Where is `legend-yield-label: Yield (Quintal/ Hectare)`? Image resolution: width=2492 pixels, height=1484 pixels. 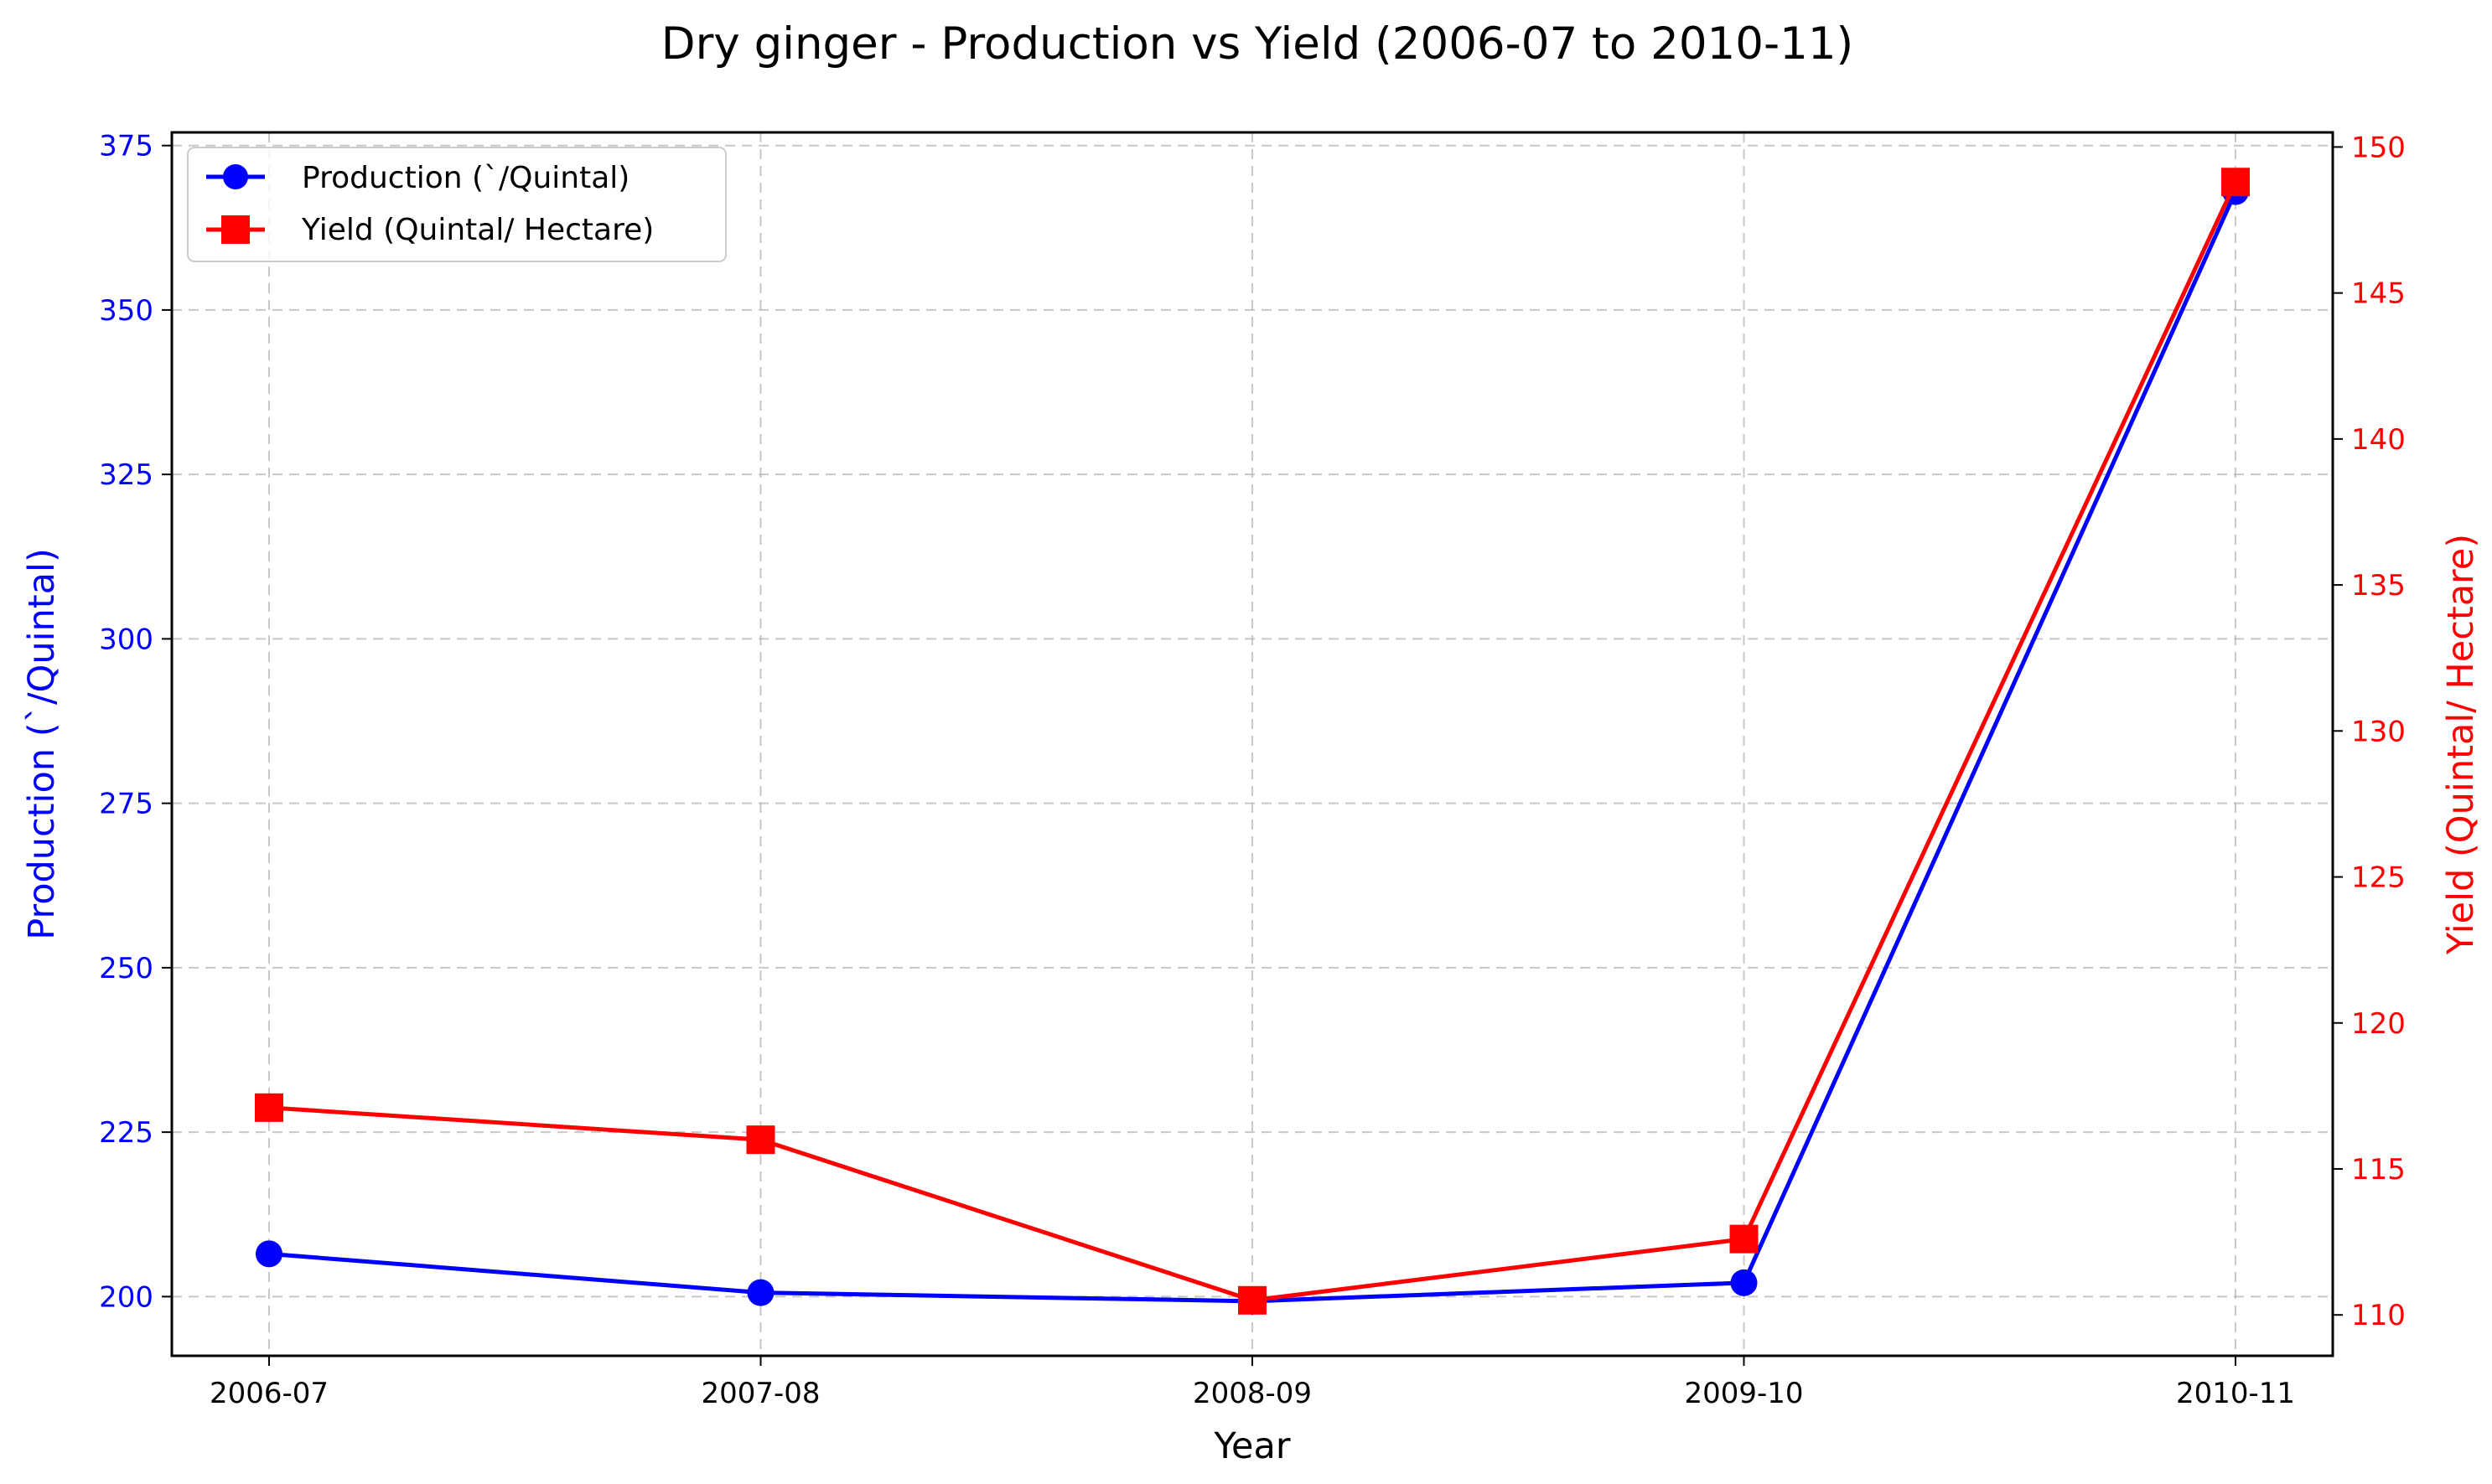 legend-yield-label: Yield (Quintal/ Hectare) is located at coordinates (477, 230).